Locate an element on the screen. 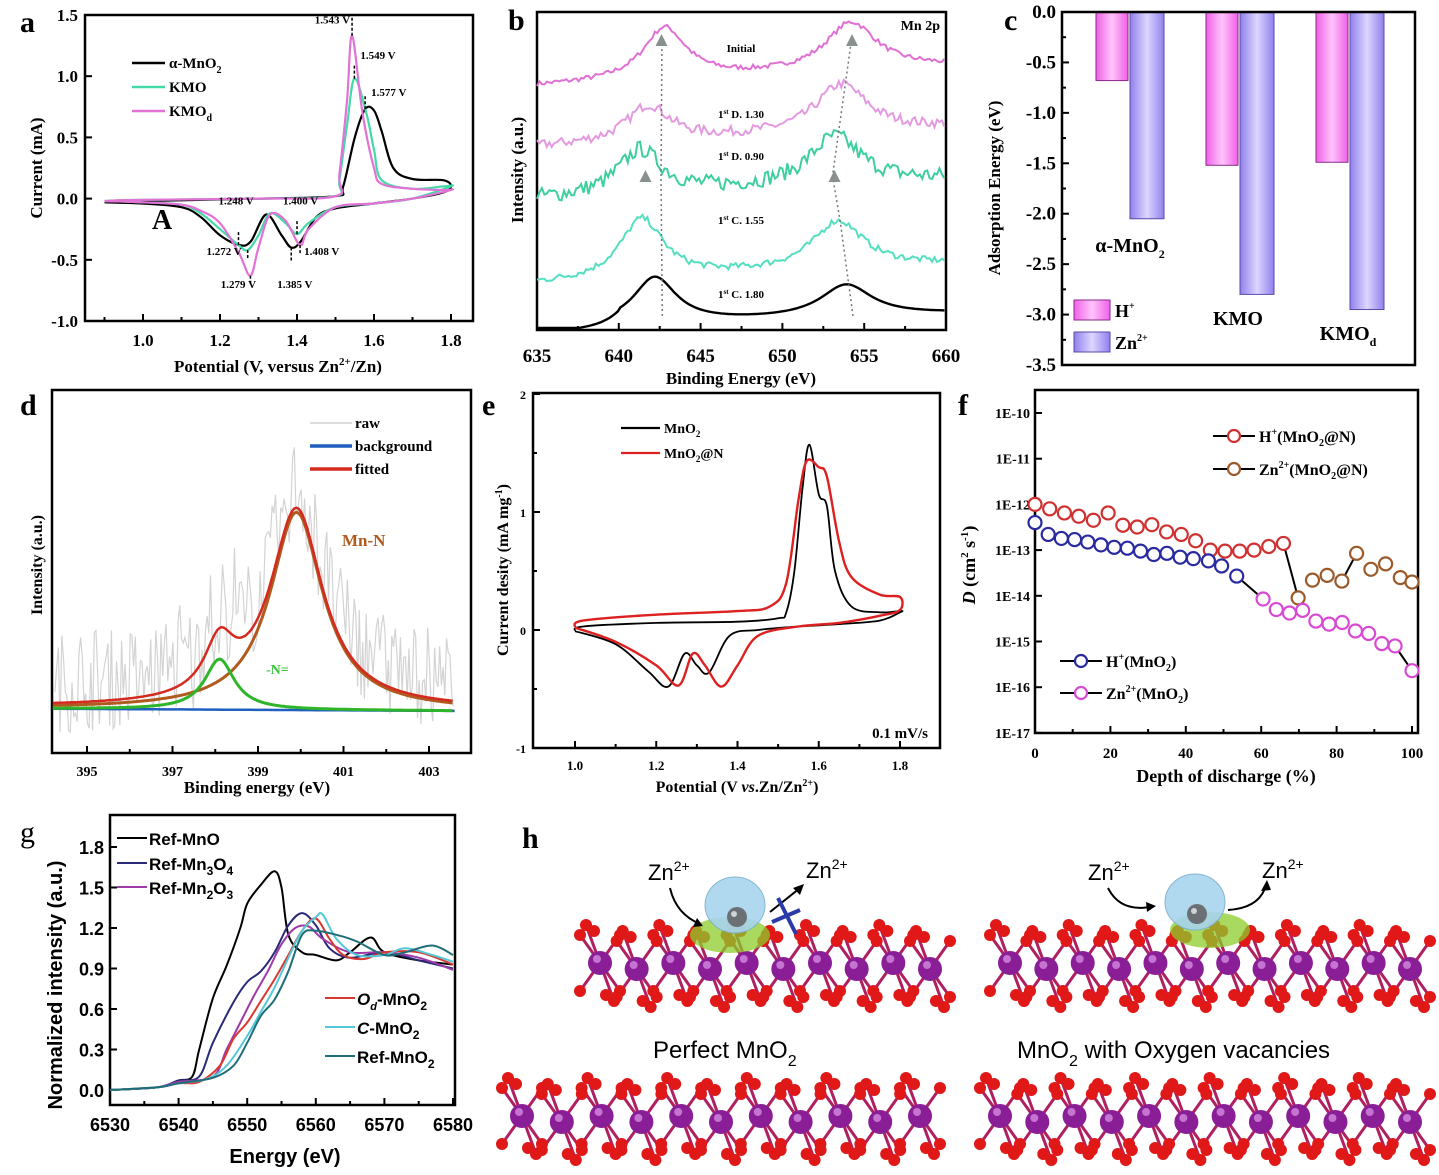  legend-label-h: H+ is located at coordinates (1125, 311).